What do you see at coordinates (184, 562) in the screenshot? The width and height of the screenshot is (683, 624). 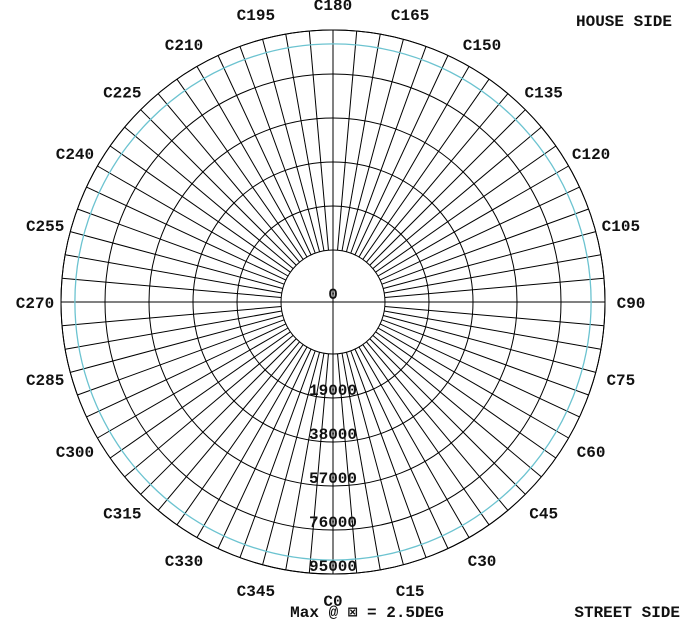 I see `angle-label: C330` at bounding box center [184, 562].